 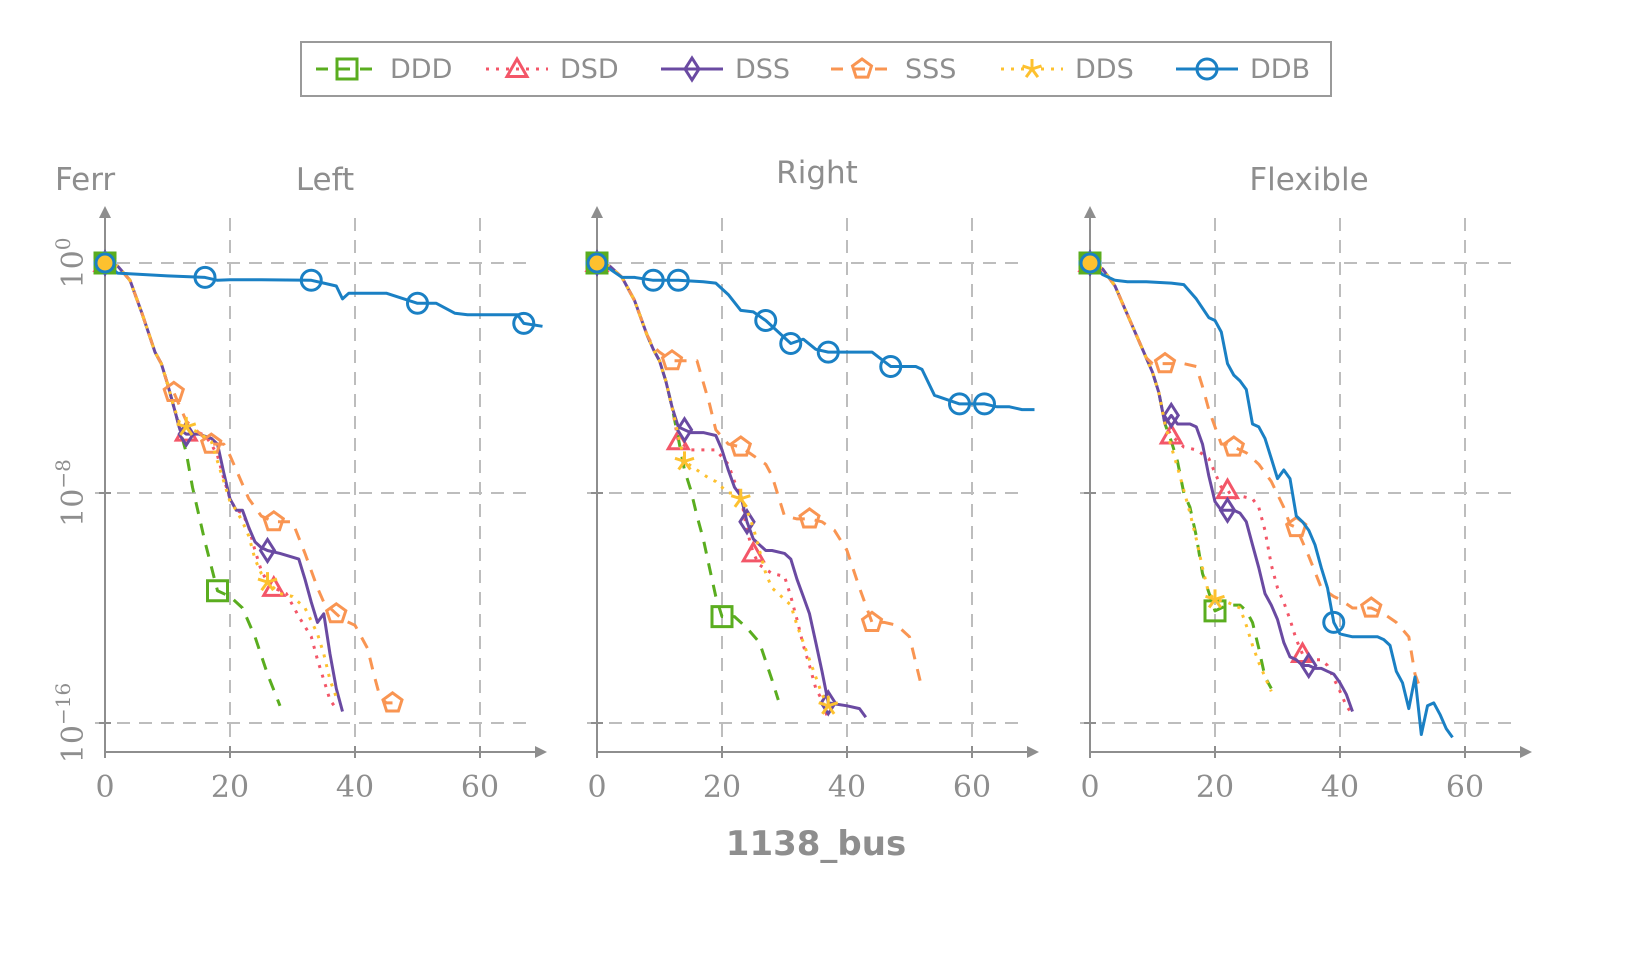 What do you see at coordinates (71, 263) in the screenshot?
I see `y-tick-label: 100` at bounding box center [71, 263].